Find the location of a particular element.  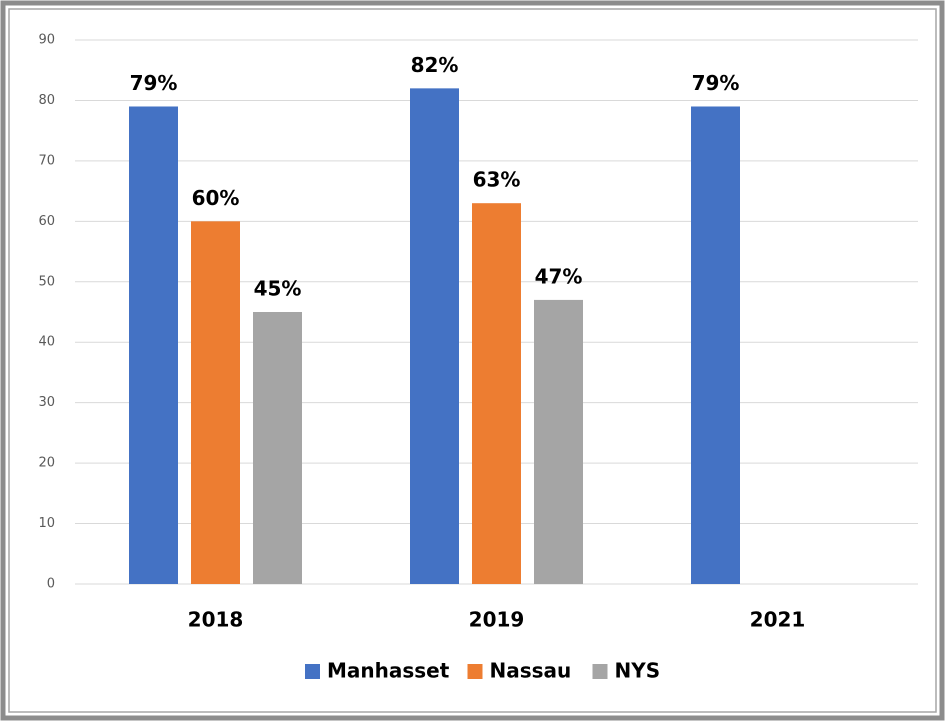

y-tick-label: 60 is located at coordinates (46, 221).